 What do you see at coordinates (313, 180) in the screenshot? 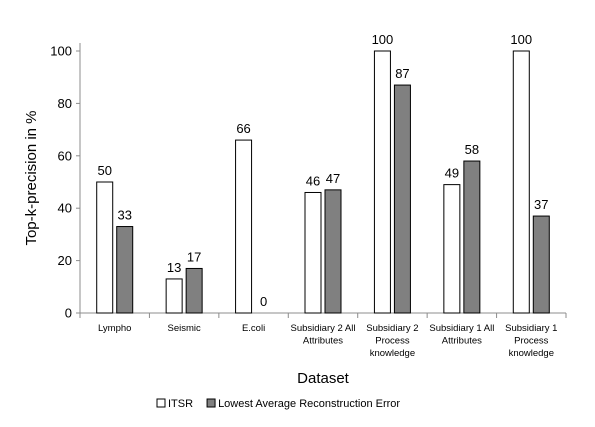
I see `bar-value-label: 46` at bounding box center [313, 180].